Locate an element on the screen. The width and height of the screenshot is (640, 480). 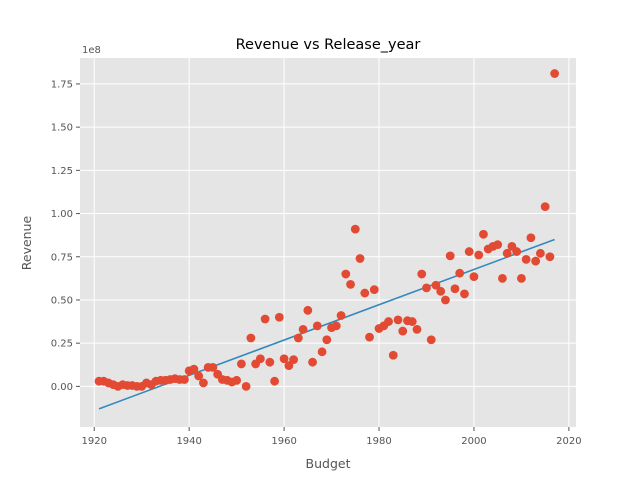
x-tick-label: 2020 is located at coordinates (568, 441).